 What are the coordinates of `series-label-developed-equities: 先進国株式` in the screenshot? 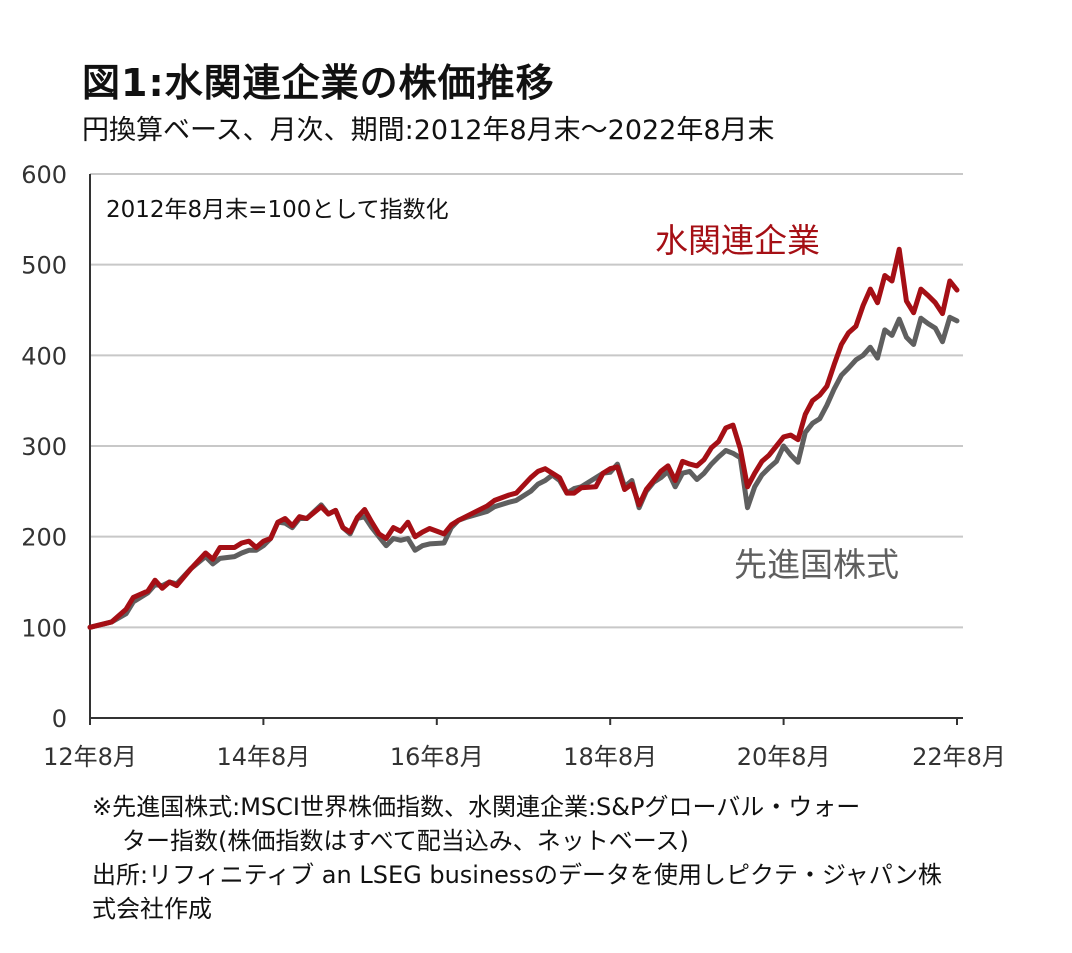 It's located at (816, 564).